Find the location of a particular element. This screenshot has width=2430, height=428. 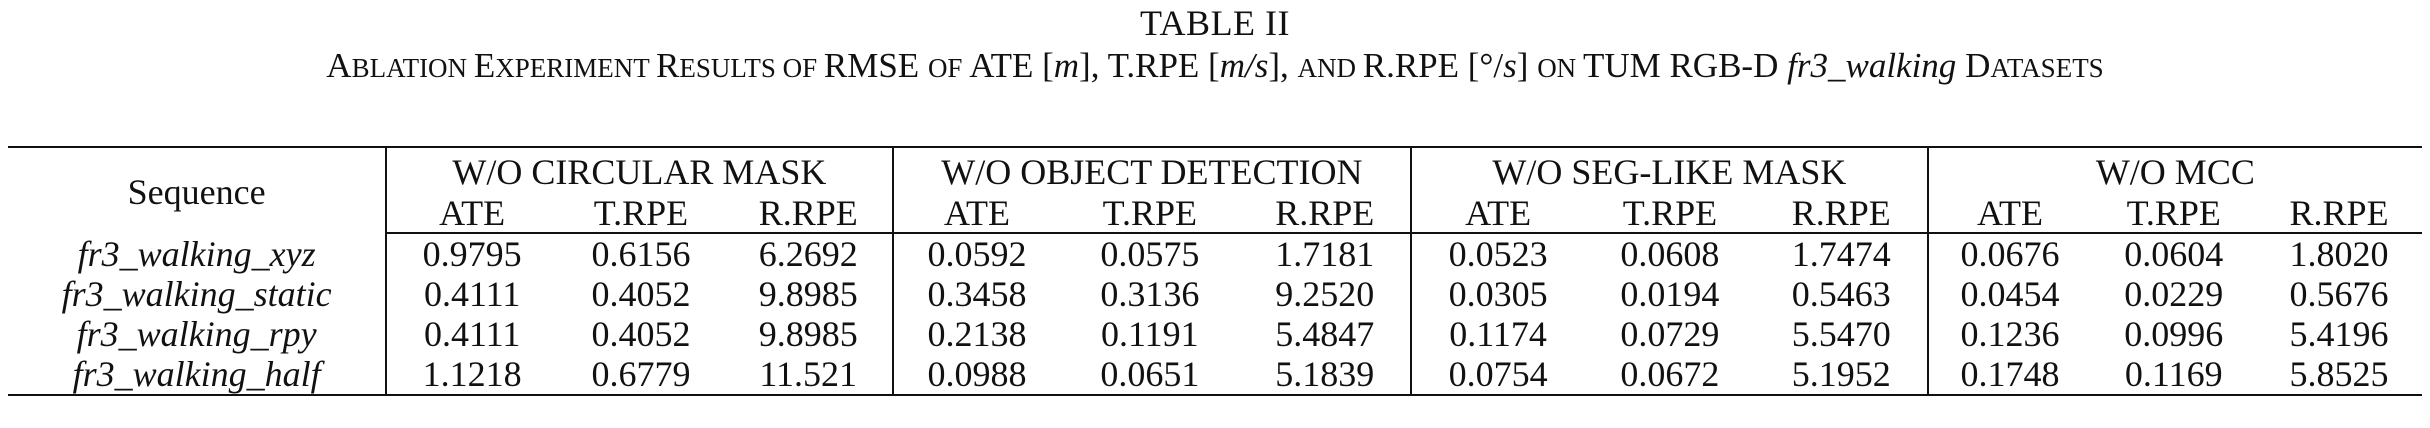

value-cell: 0.0672 is located at coordinates (1670, 374).